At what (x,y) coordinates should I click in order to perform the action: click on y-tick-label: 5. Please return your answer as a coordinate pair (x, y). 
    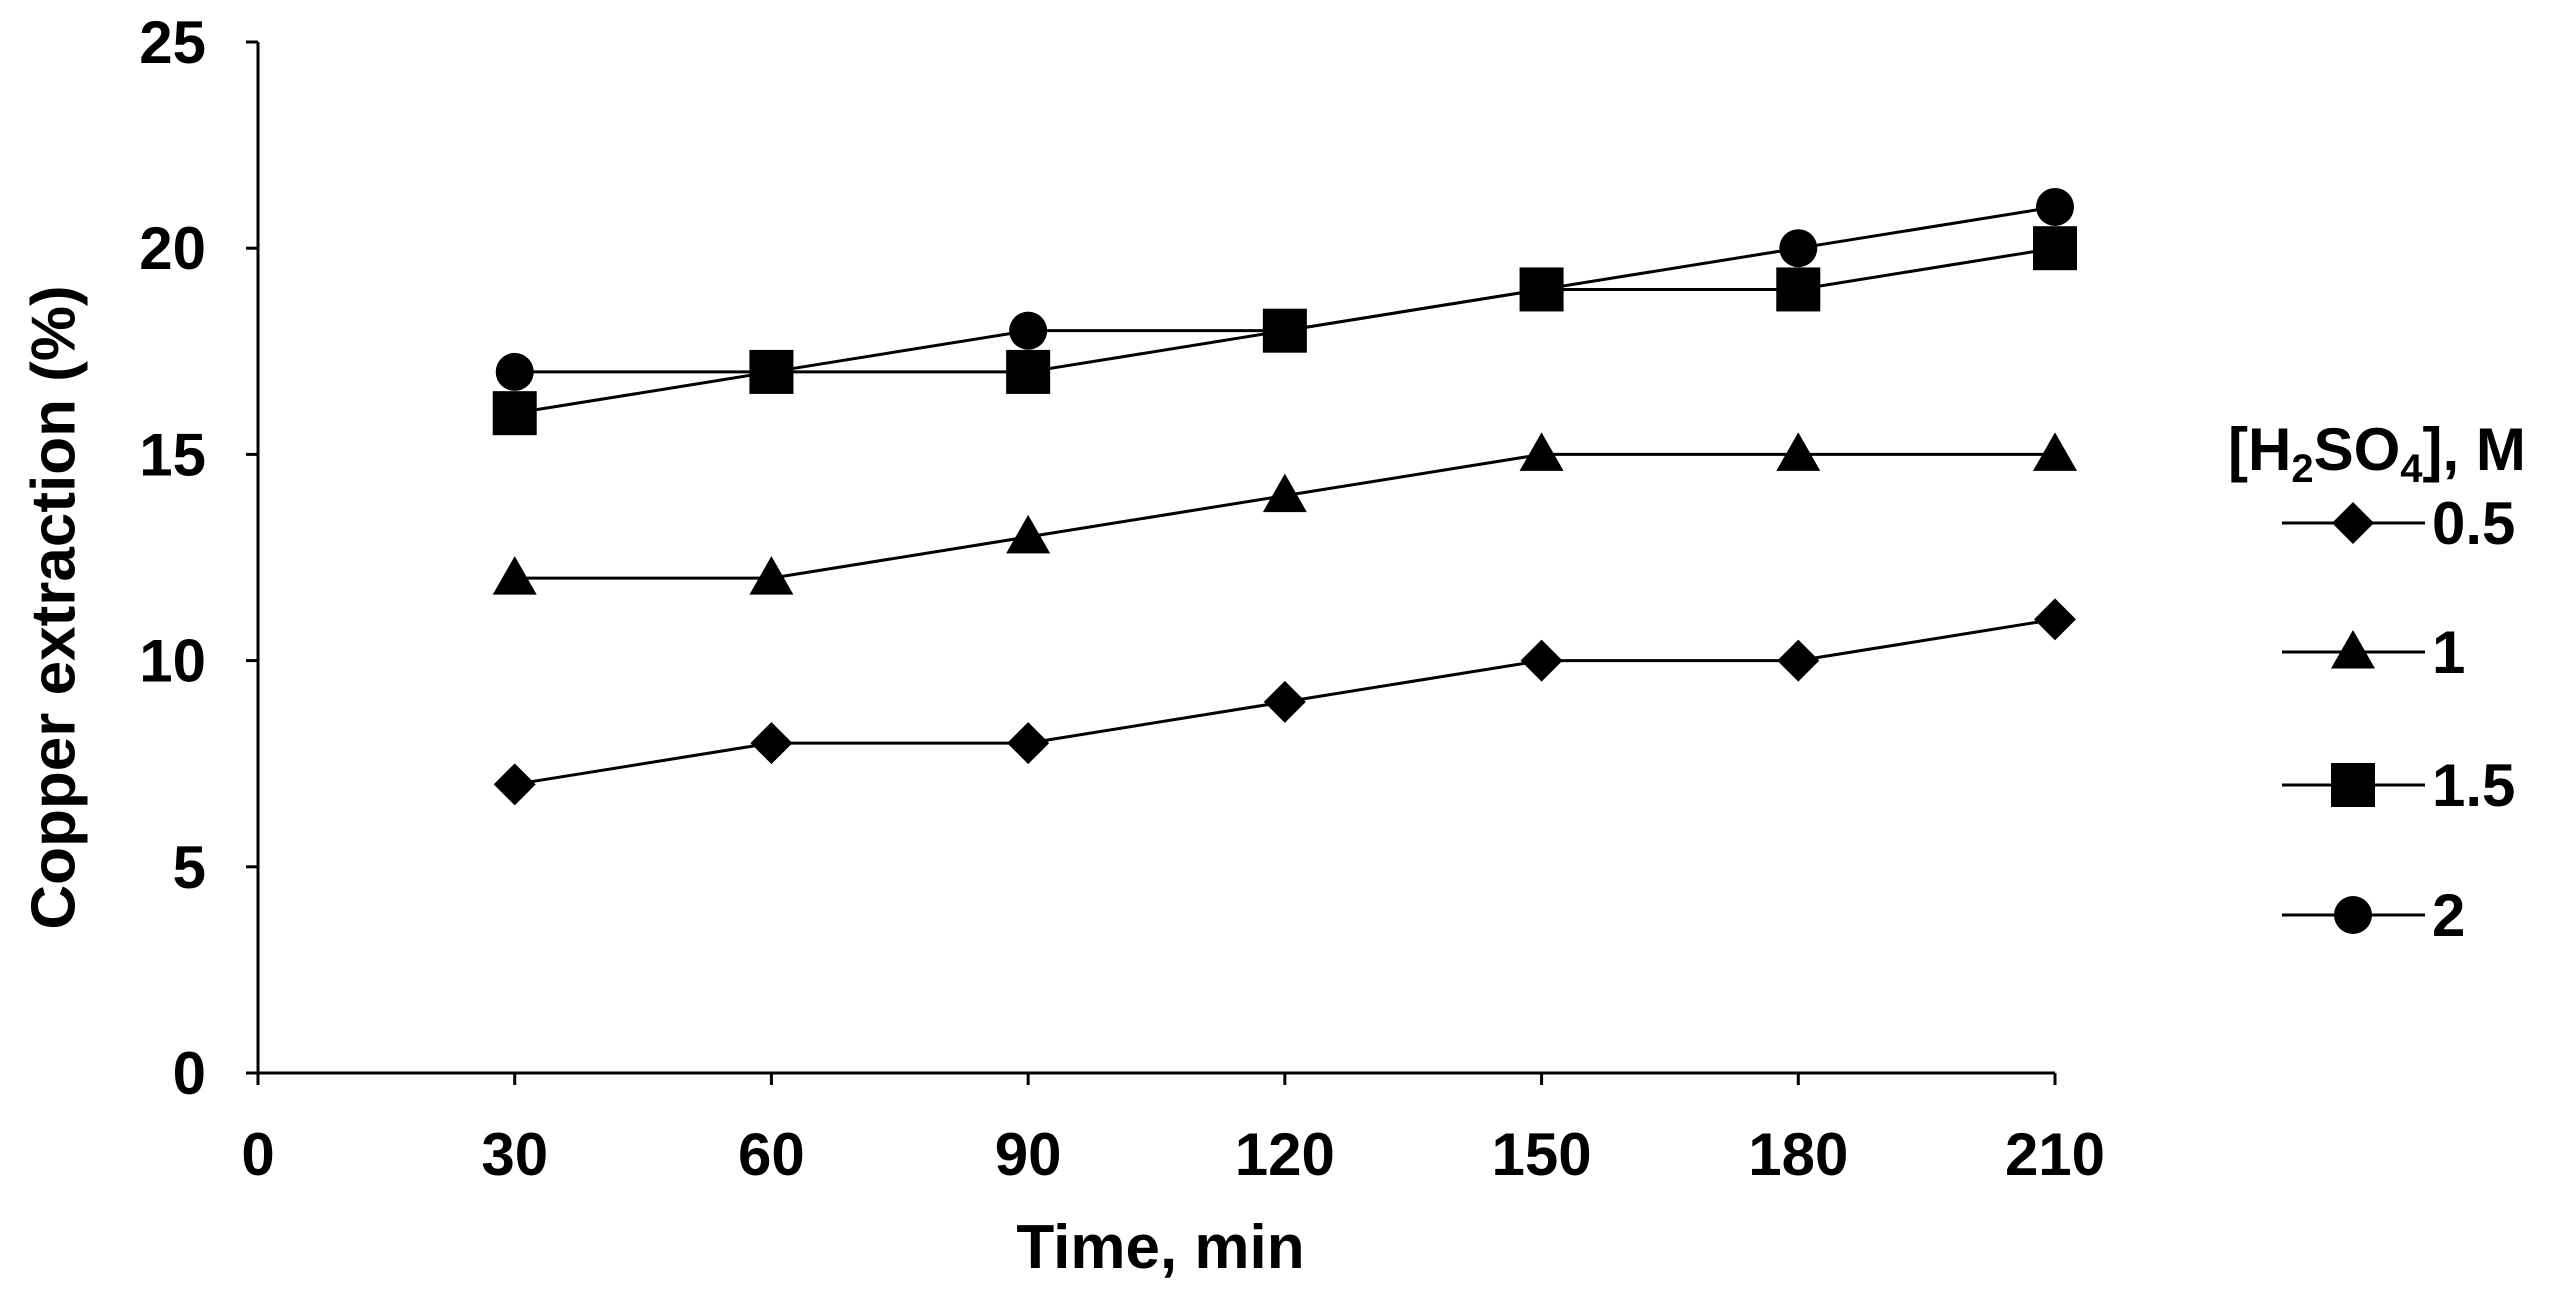
    Looking at the image, I should click on (189, 867).